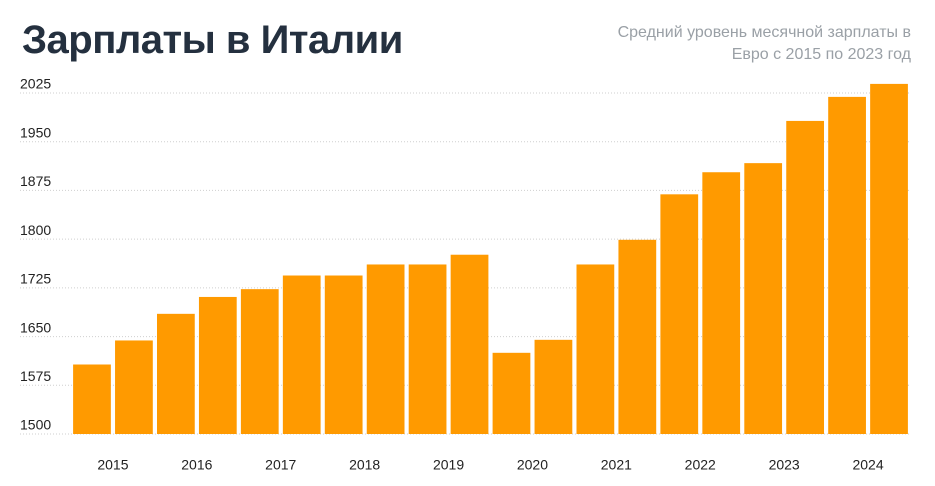  Describe the element at coordinates (35, 181) in the screenshot. I see `y-tick-label: 1875` at that location.